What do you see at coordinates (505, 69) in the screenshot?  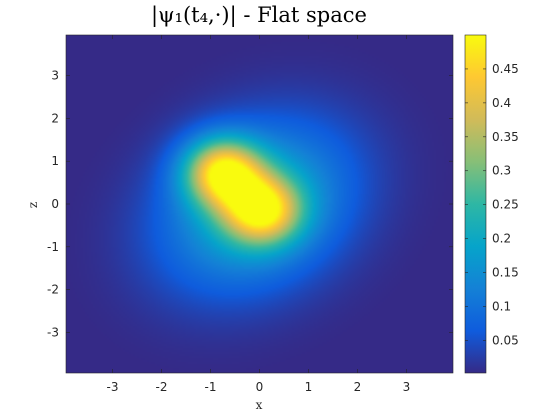 I see `colorbar-tick-label: 0.45` at bounding box center [505, 69].